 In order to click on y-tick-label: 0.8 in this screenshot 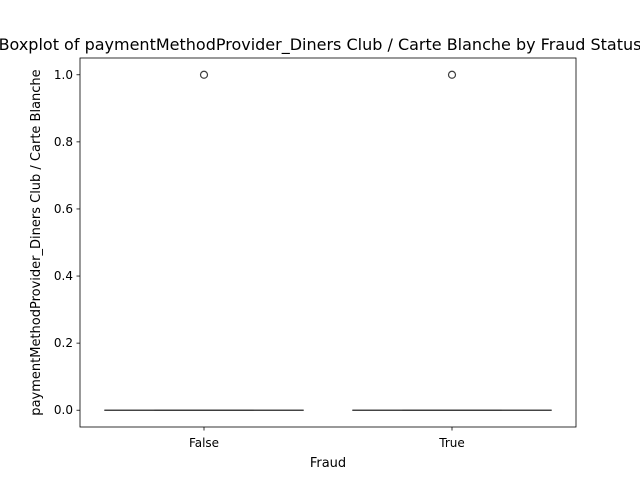, I will do `click(63, 142)`.